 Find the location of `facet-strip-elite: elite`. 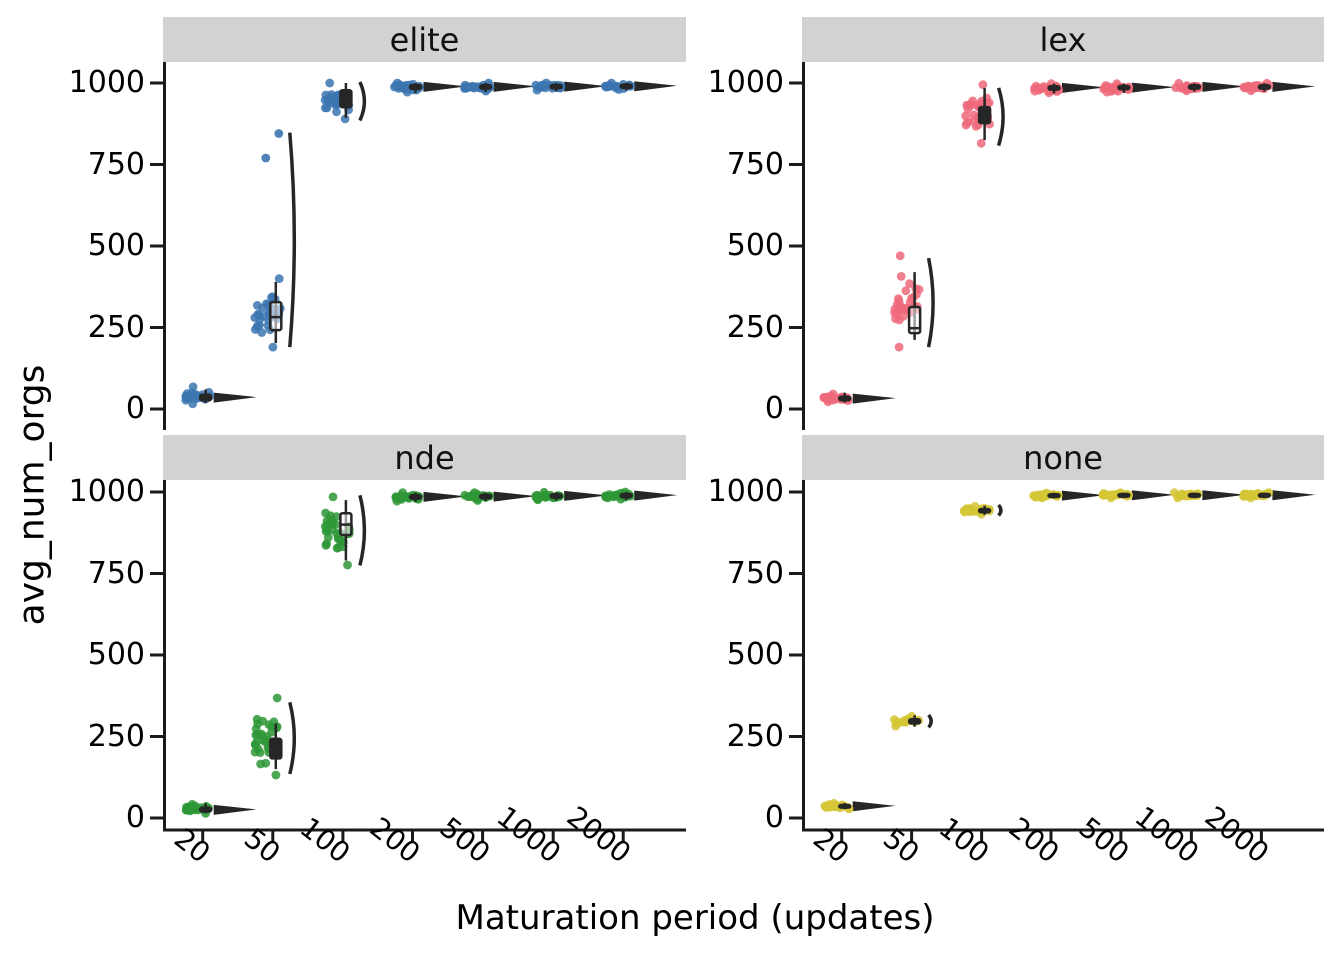

facet-strip-elite: elite is located at coordinates (424, 39).